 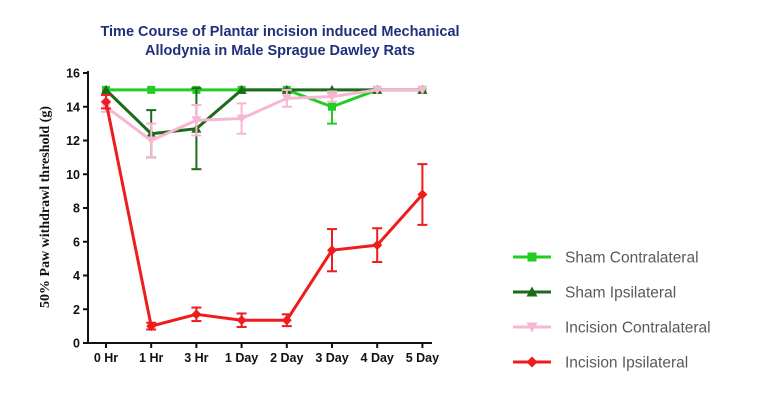 I want to click on legend-label: Sham Contralateral, so click(x=632, y=258).